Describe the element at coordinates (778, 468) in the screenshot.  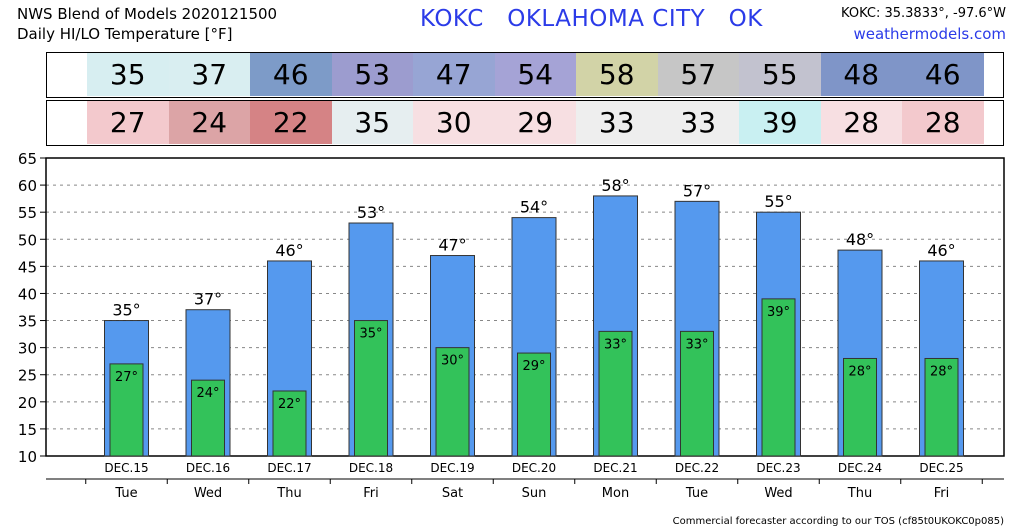
I see `x-tick-label: DEC.23` at that location.